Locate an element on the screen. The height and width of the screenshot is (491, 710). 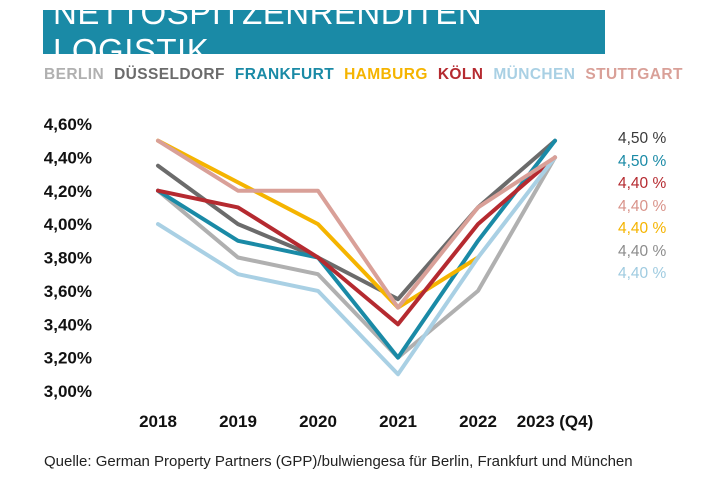
y-tick-label: 3,60% is located at coordinates (68, 291).